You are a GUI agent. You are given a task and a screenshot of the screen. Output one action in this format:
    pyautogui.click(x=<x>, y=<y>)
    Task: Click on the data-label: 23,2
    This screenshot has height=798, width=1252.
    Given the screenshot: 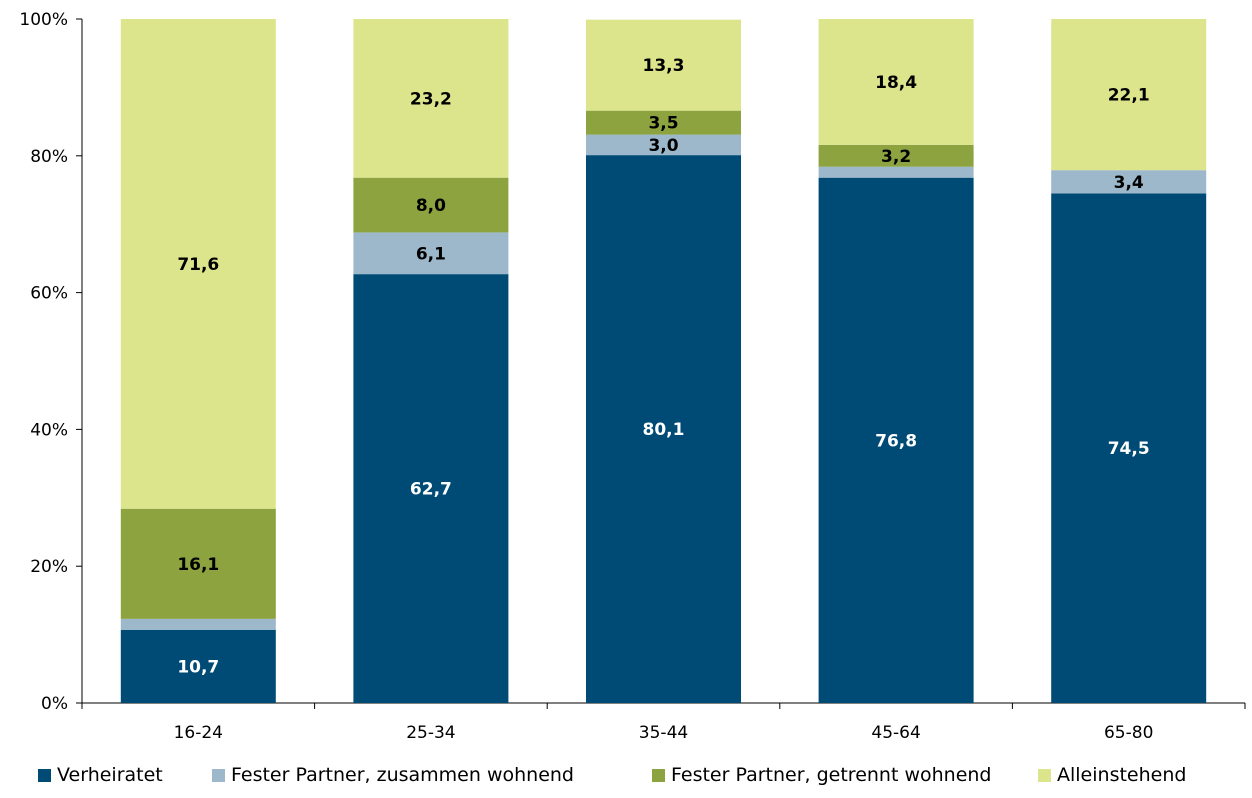 What is the action you would take?
    pyautogui.click(x=431, y=99)
    